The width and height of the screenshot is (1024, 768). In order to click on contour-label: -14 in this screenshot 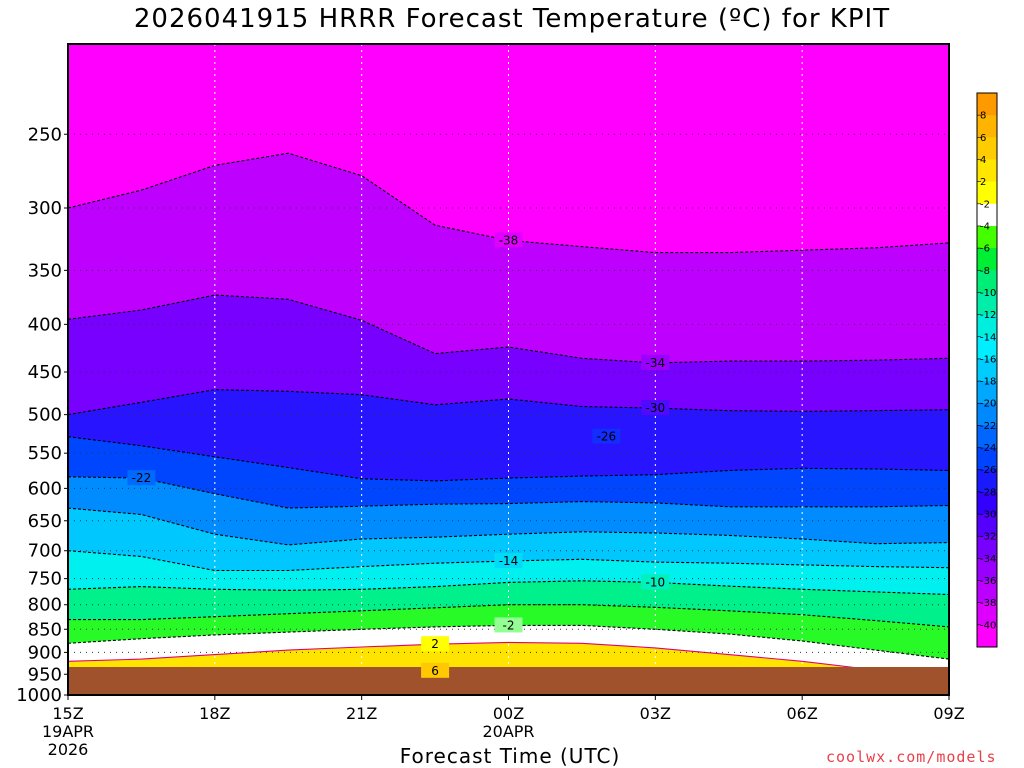, I will do `click(509, 561)`.